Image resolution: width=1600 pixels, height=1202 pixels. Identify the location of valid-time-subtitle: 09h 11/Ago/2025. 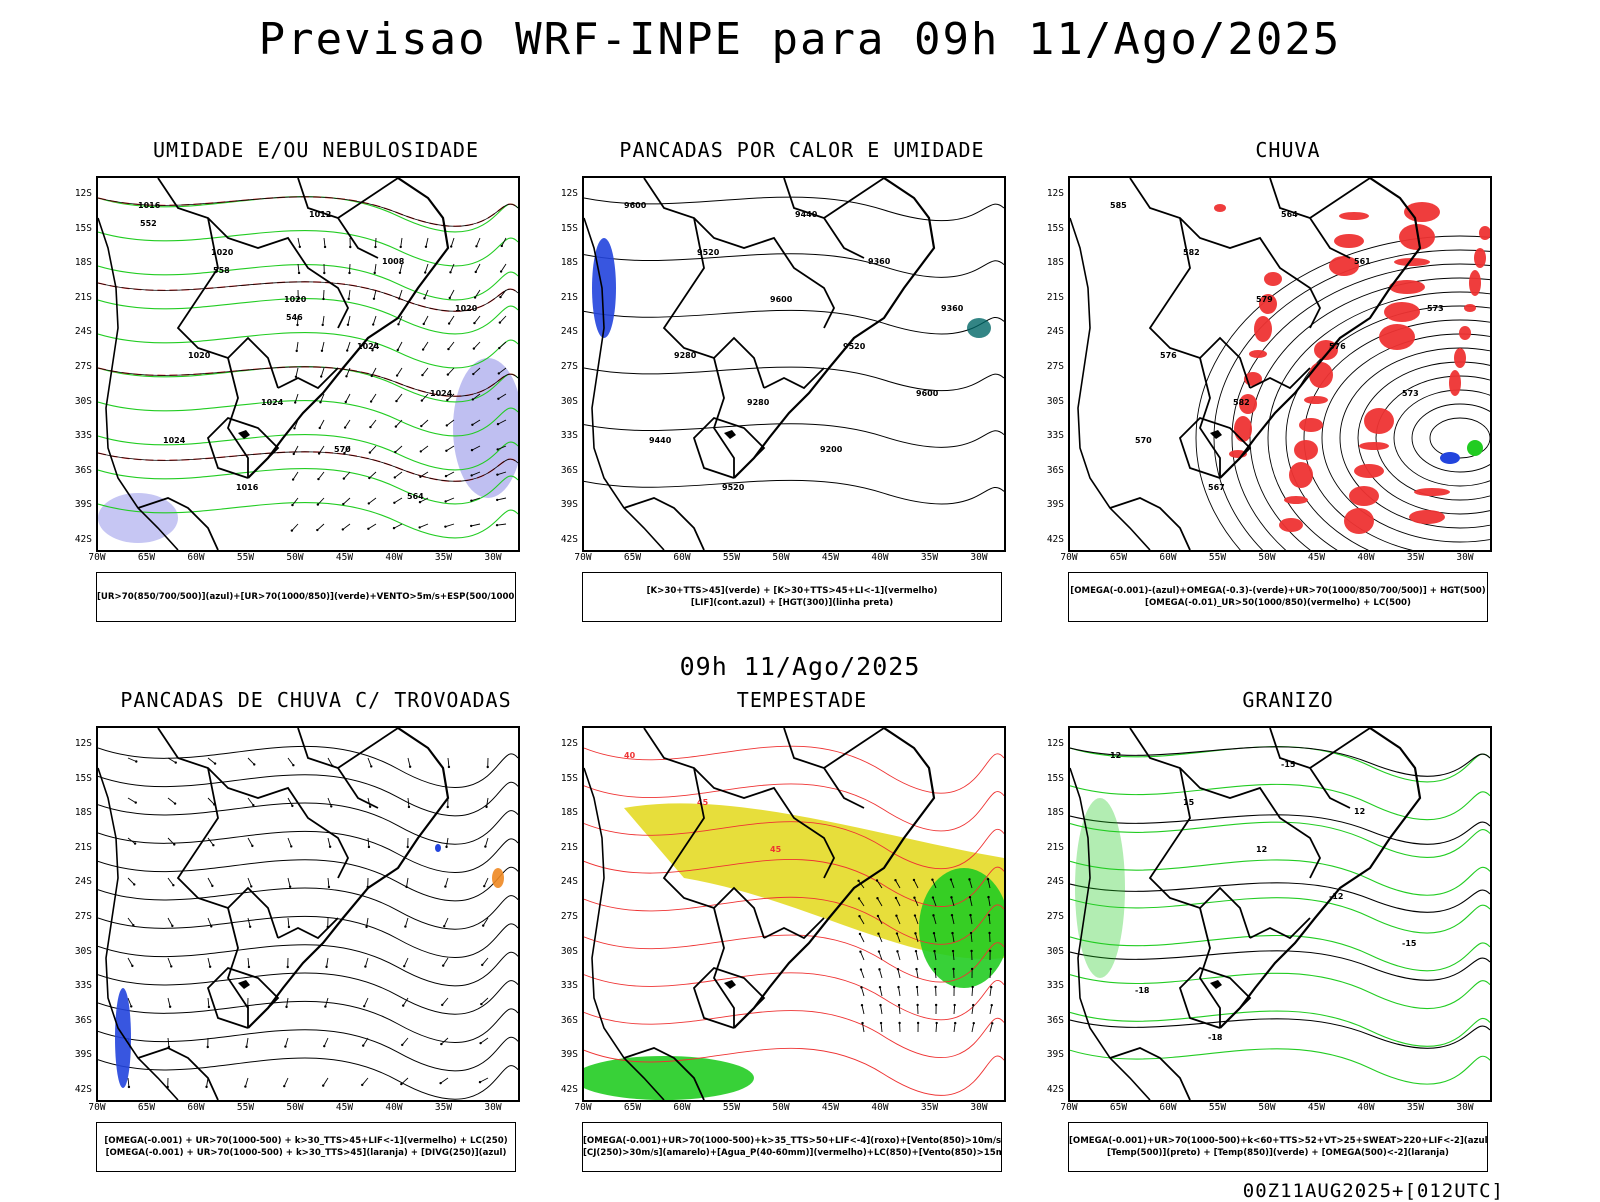
(800, 666).